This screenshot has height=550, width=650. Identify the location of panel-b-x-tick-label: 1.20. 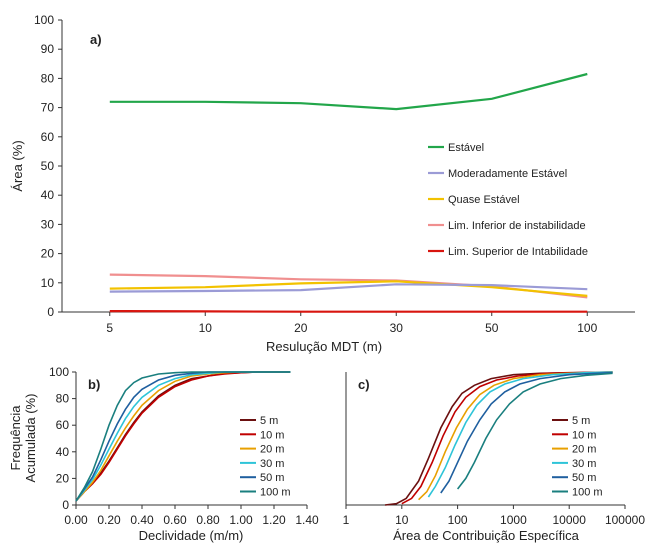
(274, 520).